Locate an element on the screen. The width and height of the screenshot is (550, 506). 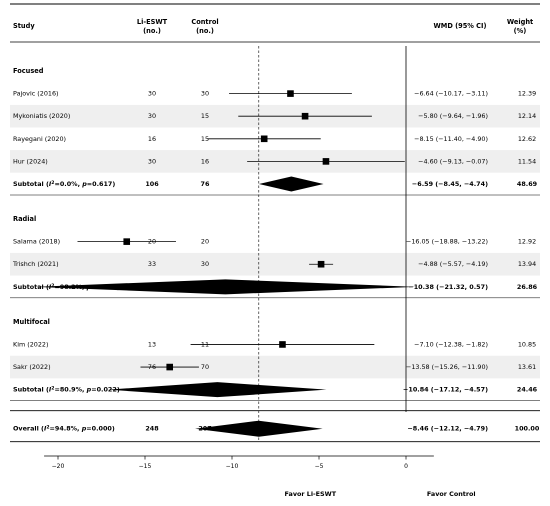
li-eswt-n-pajovic-2016: 30 is located at coordinates (152, 94).